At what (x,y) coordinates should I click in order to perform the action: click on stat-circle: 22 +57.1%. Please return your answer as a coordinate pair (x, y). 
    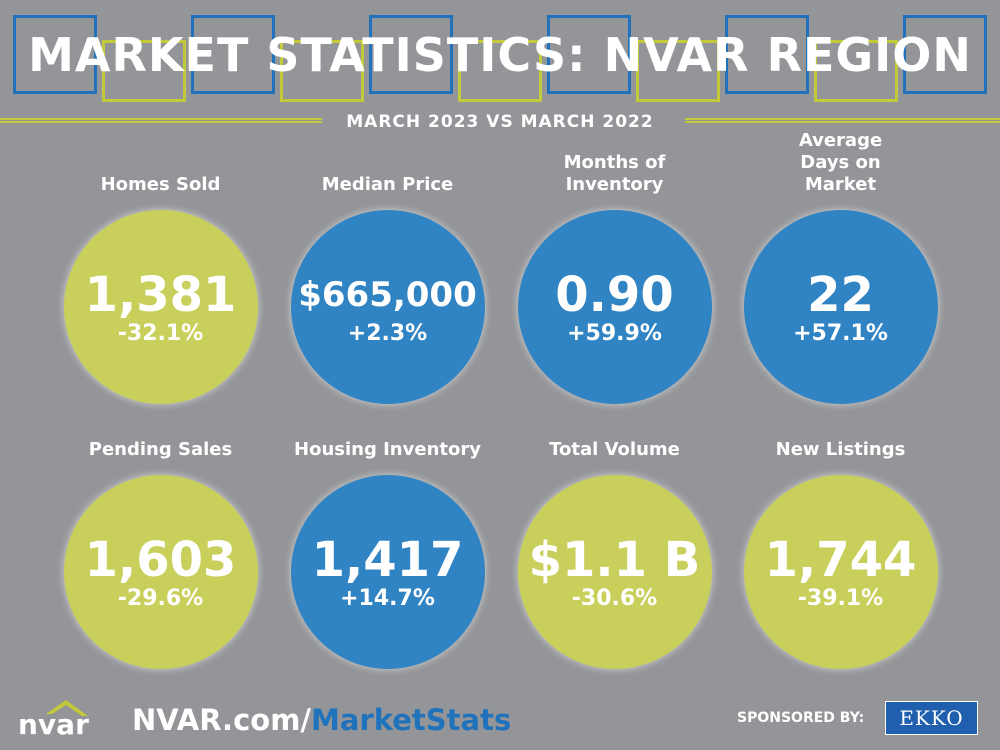
    Looking at the image, I should click on (840, 307).